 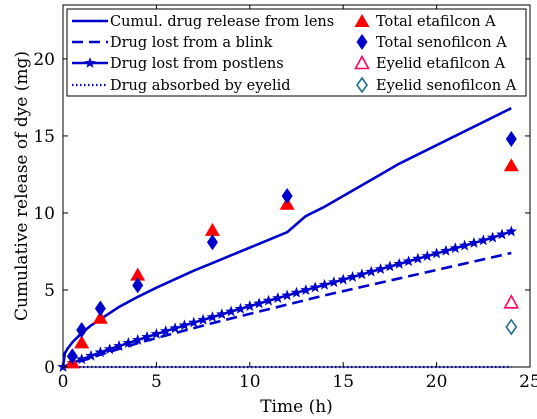 What do you see at coordinates (222, 22) in the screenshot?
I see `legend-label: Cumul. drug release from lens` at bounding box center [222, 22].